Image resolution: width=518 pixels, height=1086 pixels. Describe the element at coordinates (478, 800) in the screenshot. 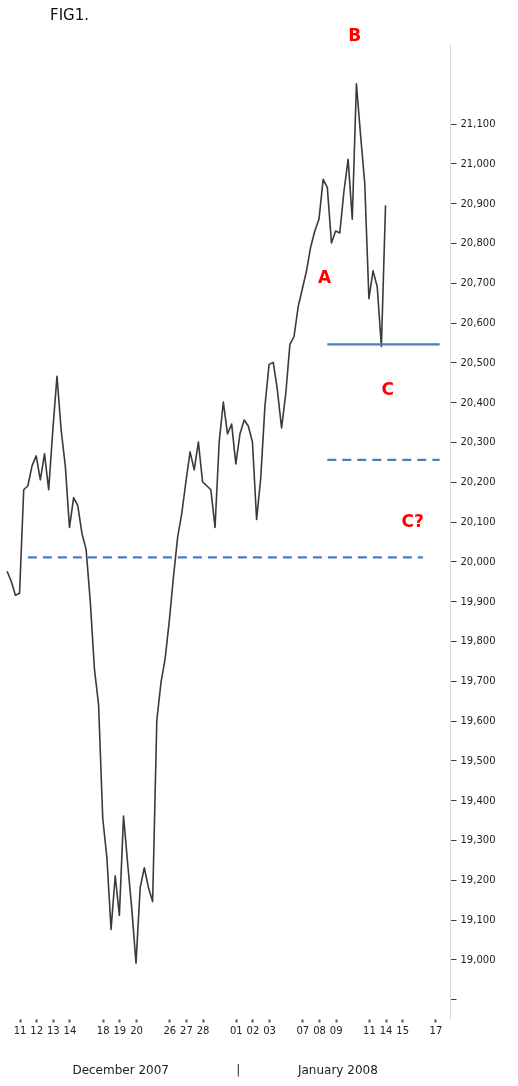

I see `y-tick-label: 19,400` at that location.